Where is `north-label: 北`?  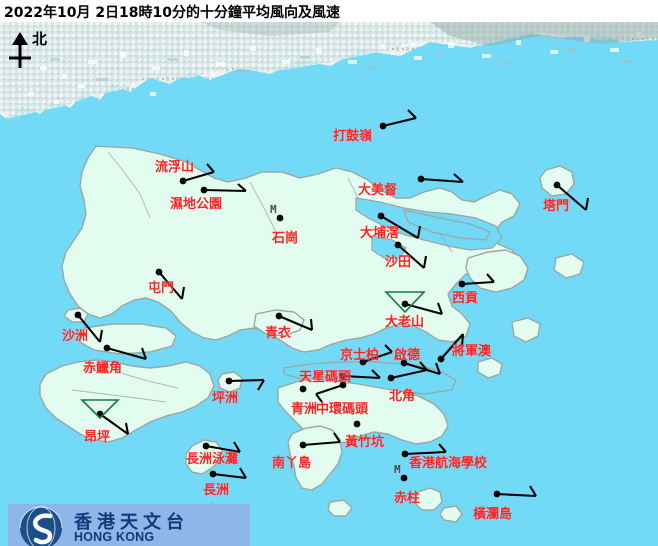
north-label: 北 is located at coordinates (40, 39).